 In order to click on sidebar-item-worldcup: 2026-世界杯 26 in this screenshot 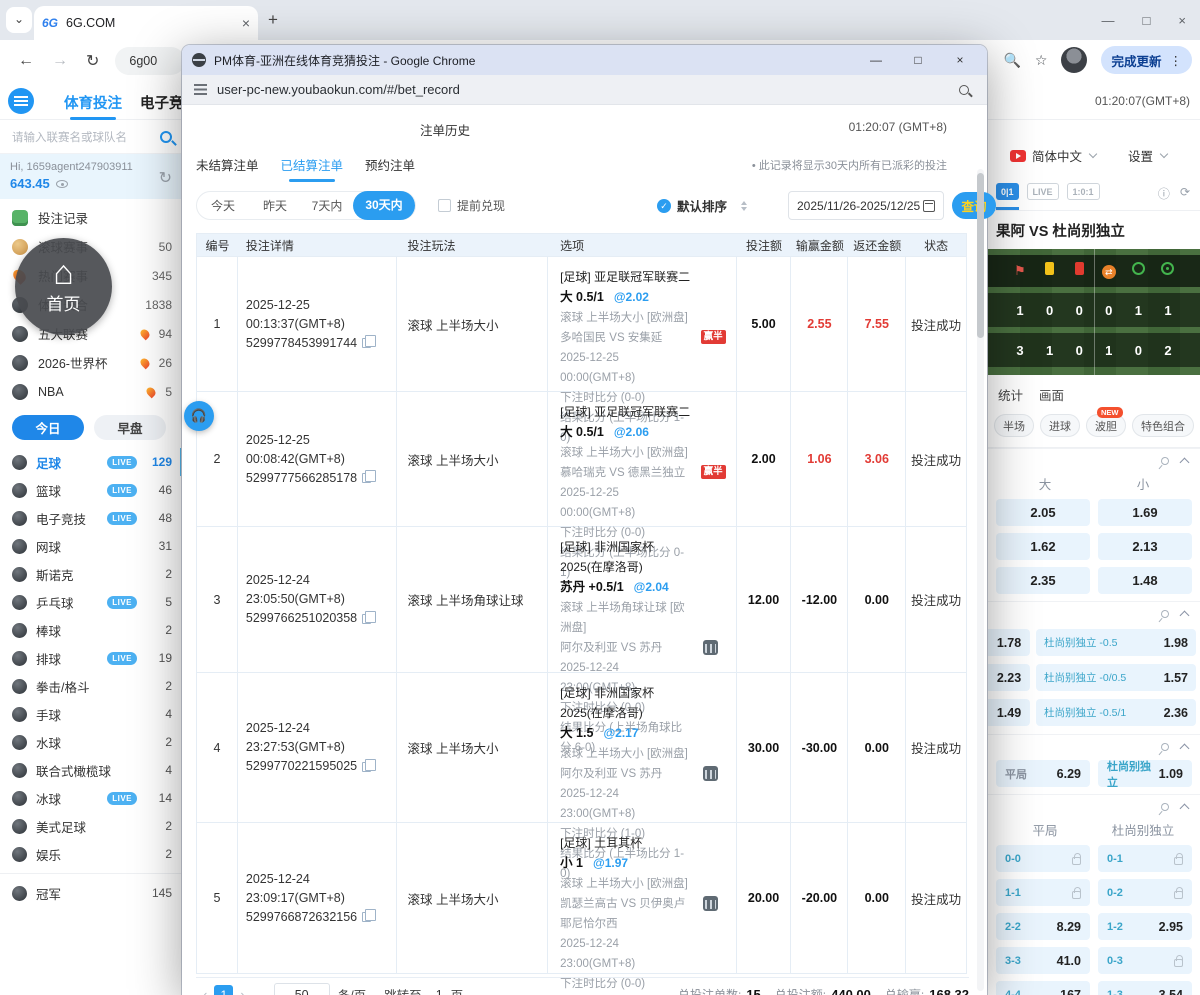, I will do `click(92, 362)`.